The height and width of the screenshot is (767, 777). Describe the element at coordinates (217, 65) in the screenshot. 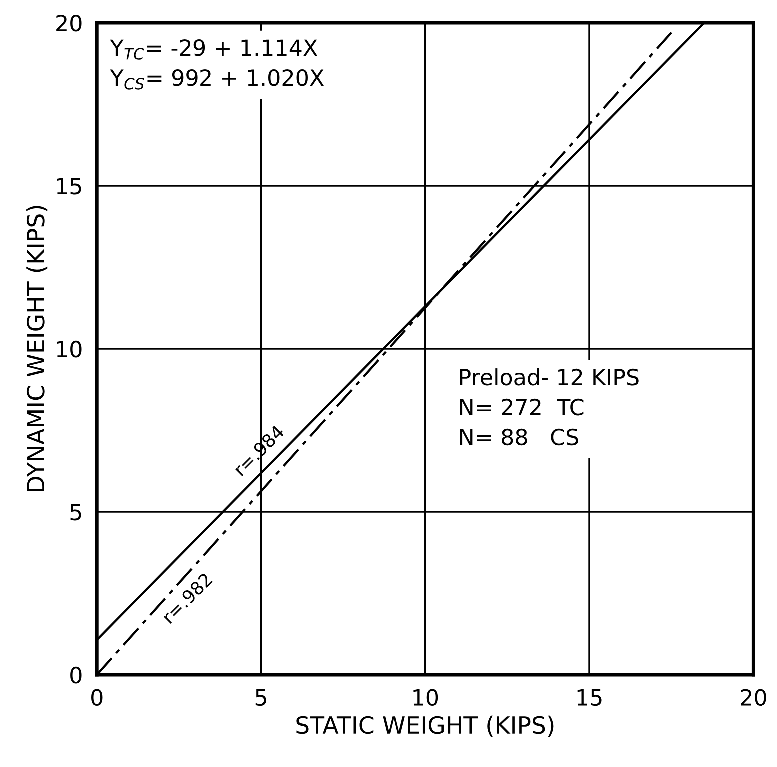

I see `text: Y$_{TC}$= -29 + 1.114X Y$_{CS}$= 992 + 1.020X` at that location.